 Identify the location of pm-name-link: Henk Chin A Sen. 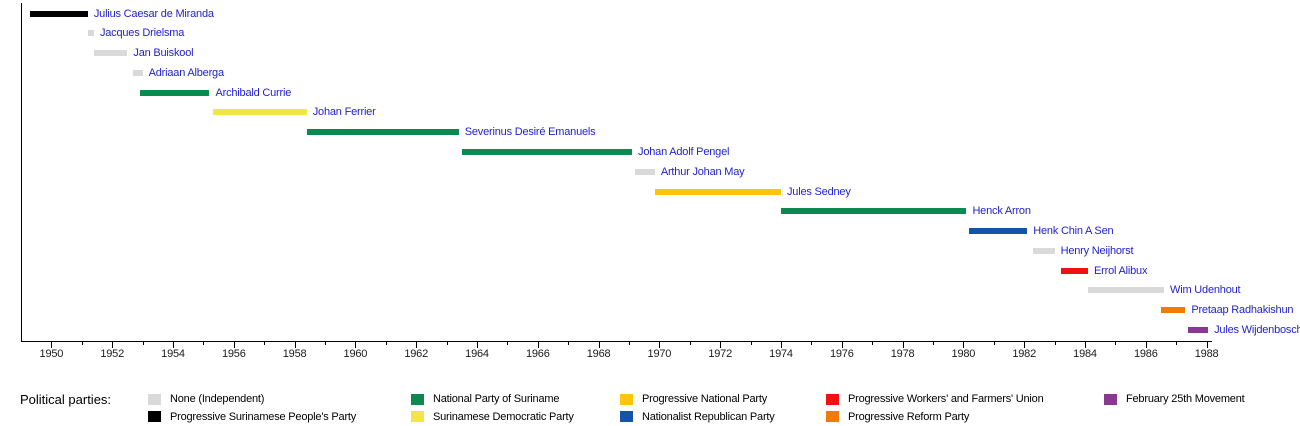
(1073, 231).